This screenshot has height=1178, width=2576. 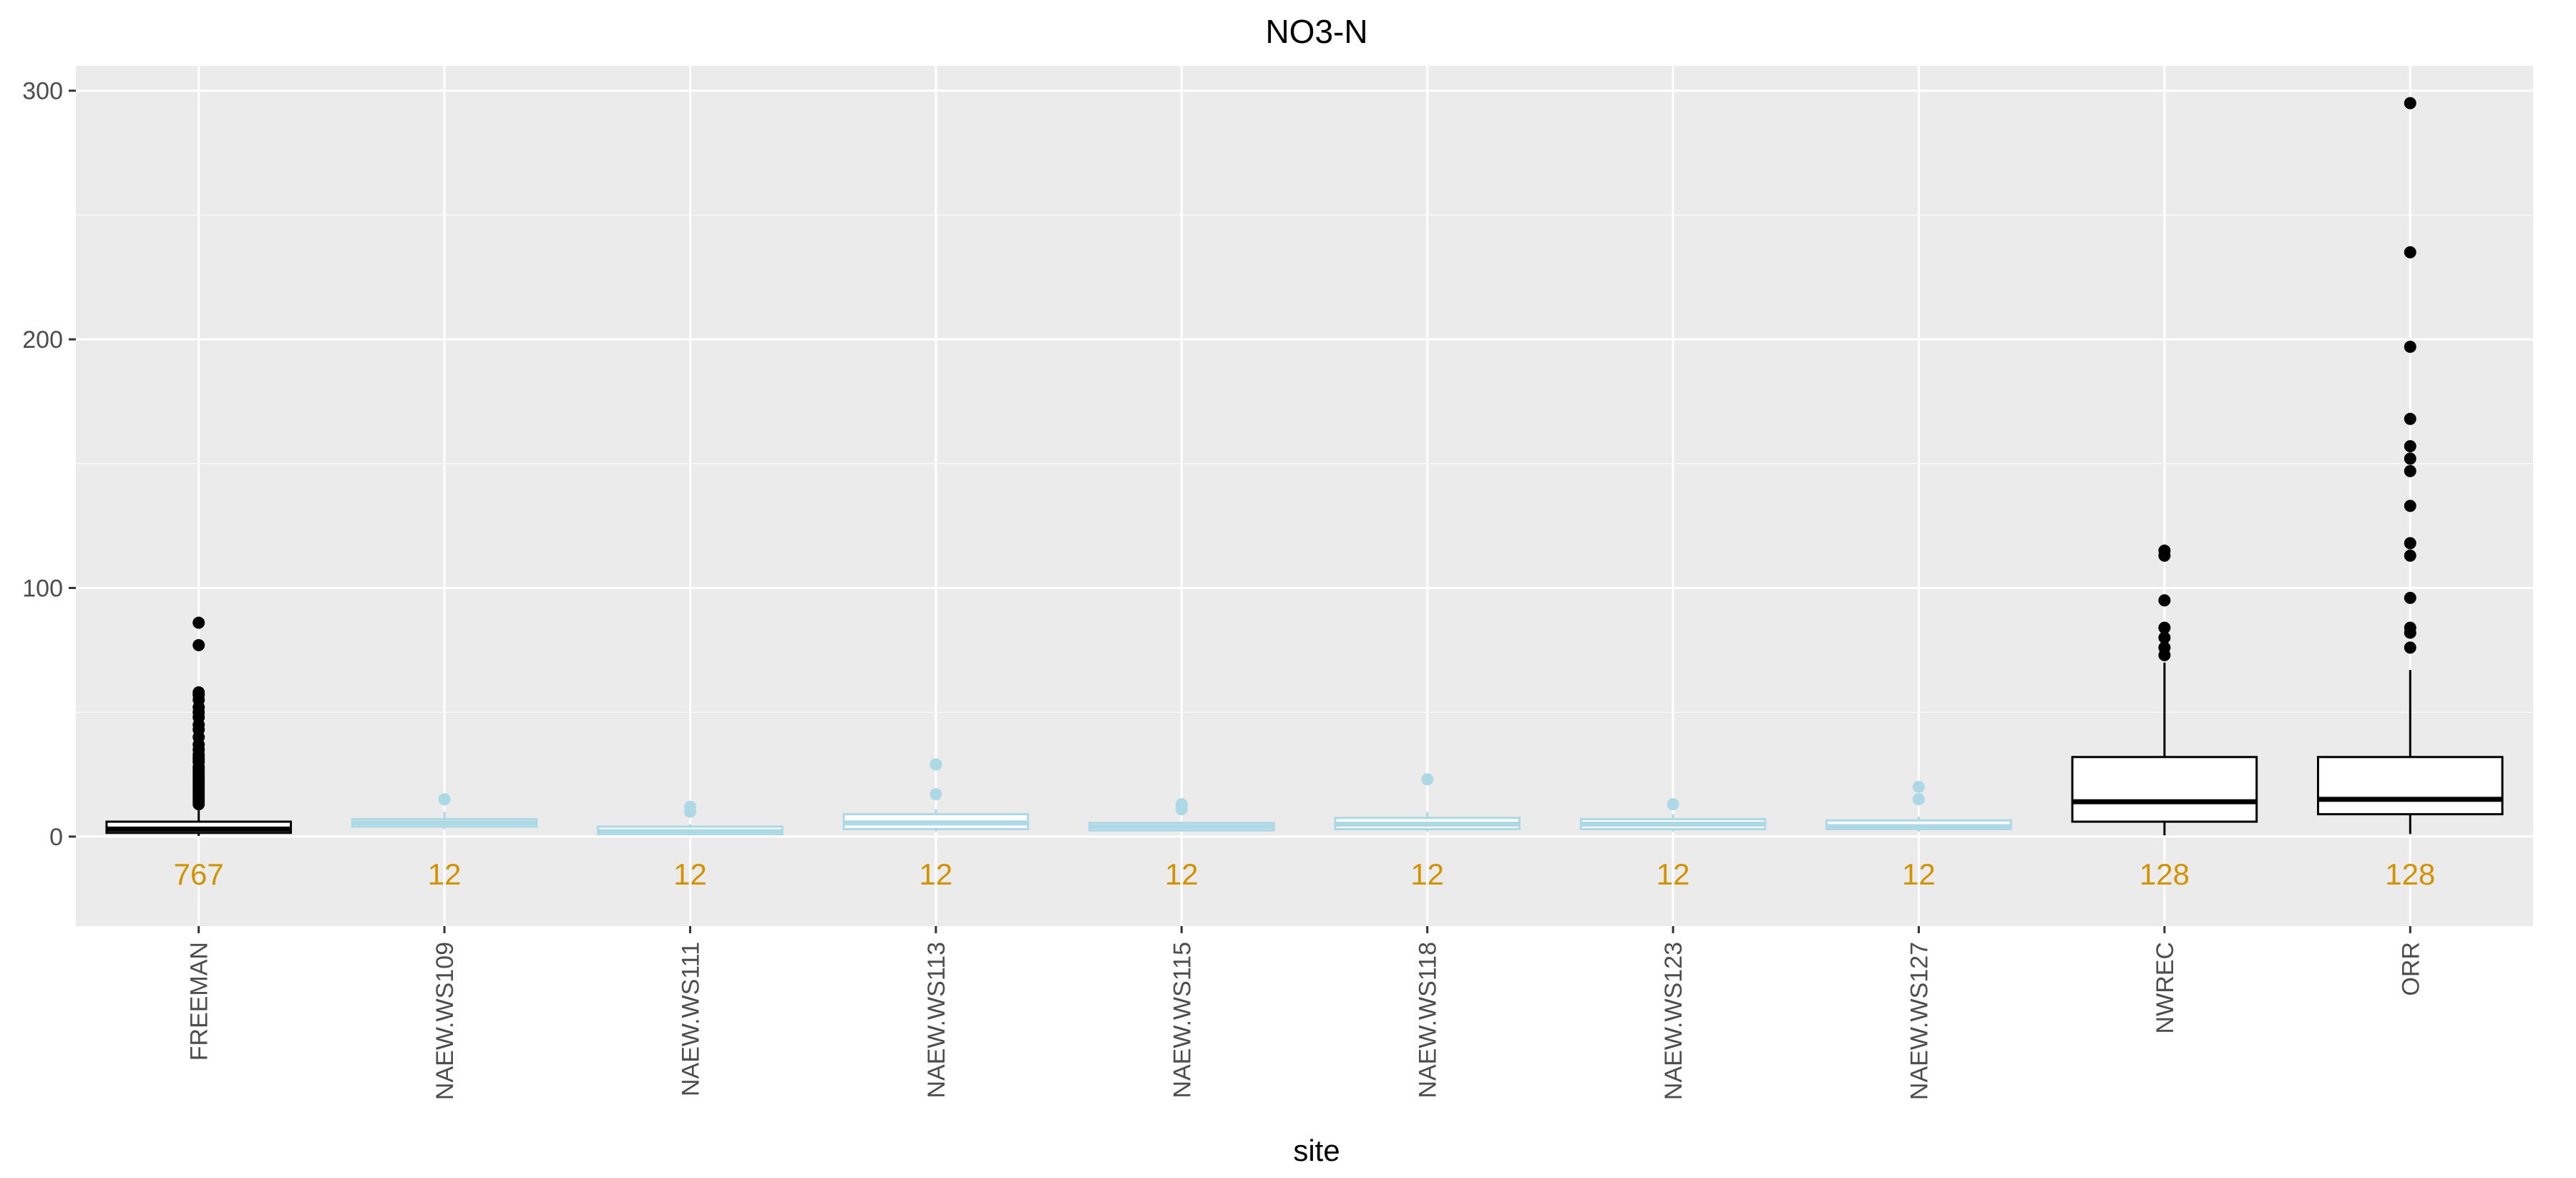 What do you see at coordinates (56, 837) in the screenshot?
I see `y-tick-label: 0` at bounding box center [56, 837].